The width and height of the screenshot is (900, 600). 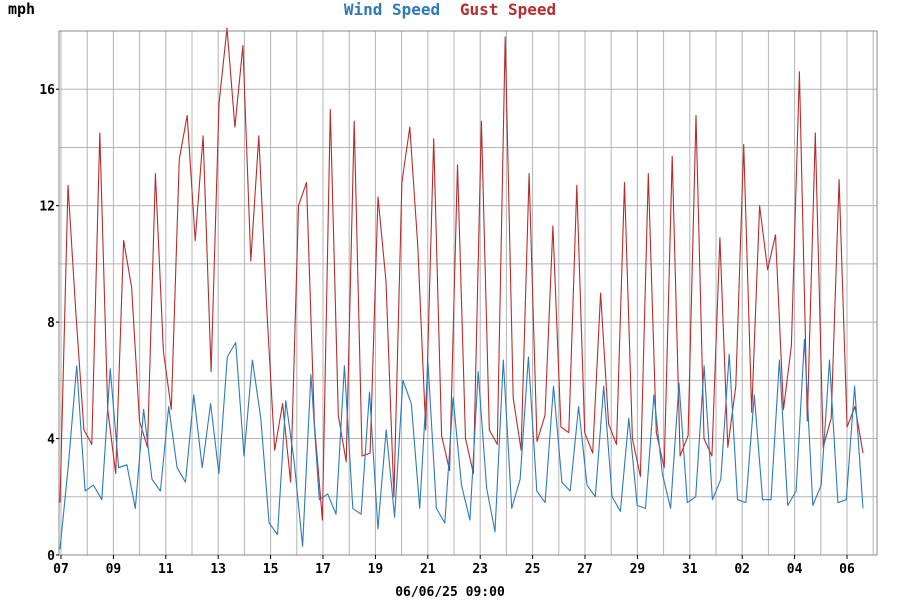 I want to click on y-tick-label: 16, so click(x=47, y=90).